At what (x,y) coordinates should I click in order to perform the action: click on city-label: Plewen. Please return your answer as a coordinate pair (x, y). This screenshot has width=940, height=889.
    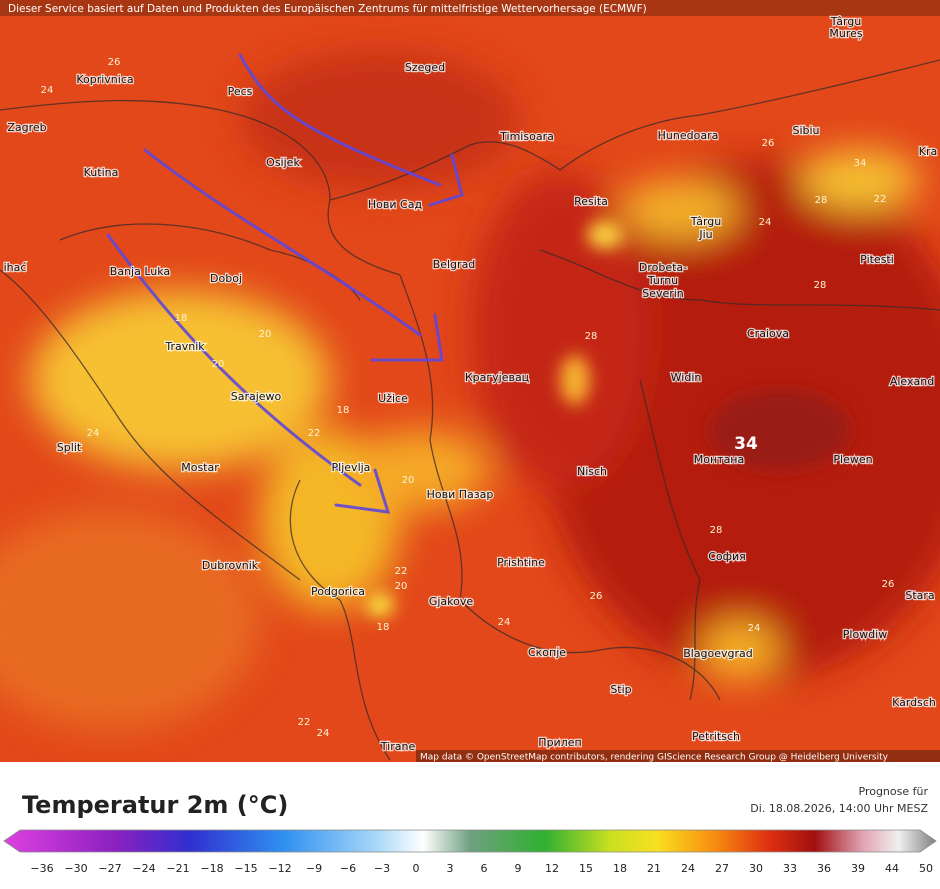
    Looking at the image, I should click on (852, 459).